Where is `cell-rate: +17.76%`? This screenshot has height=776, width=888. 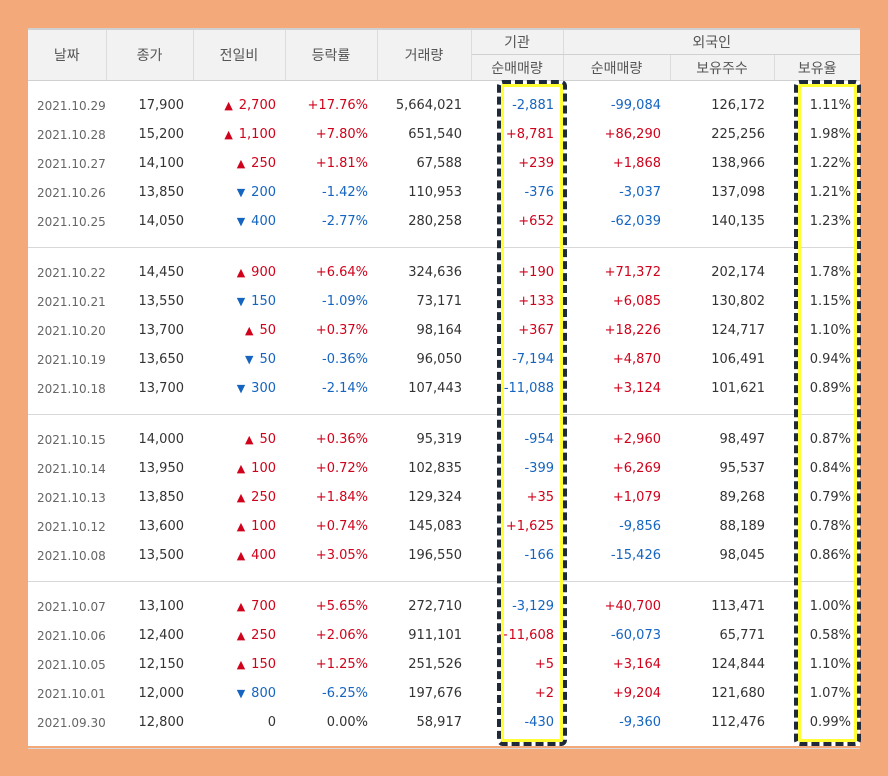 cell-rate: +17.76% is located at coordinates (337, 105).